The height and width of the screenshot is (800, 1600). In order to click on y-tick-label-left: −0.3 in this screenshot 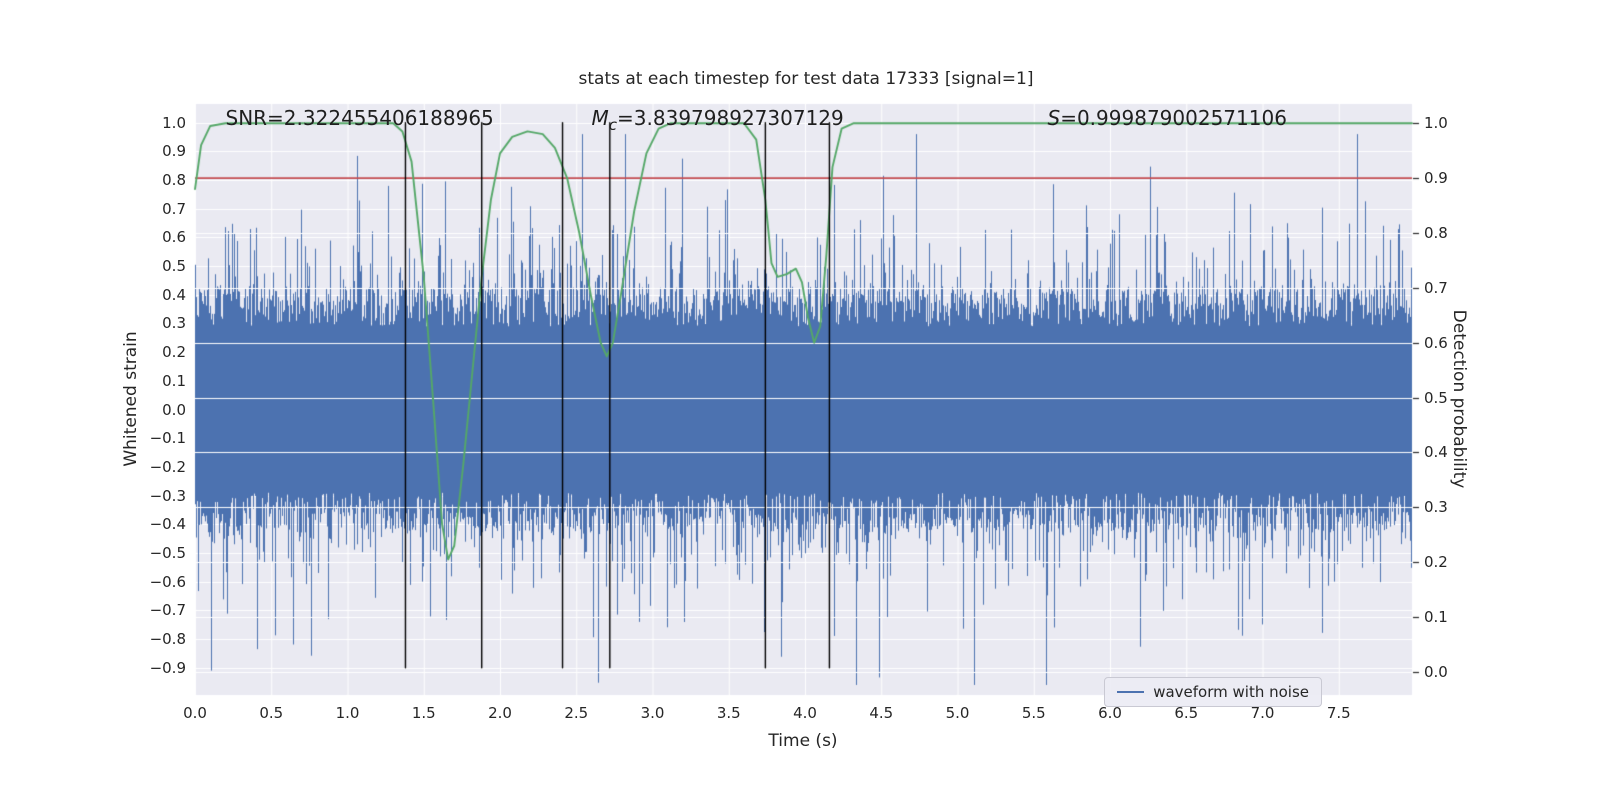, I will do `click(167, 495)`.